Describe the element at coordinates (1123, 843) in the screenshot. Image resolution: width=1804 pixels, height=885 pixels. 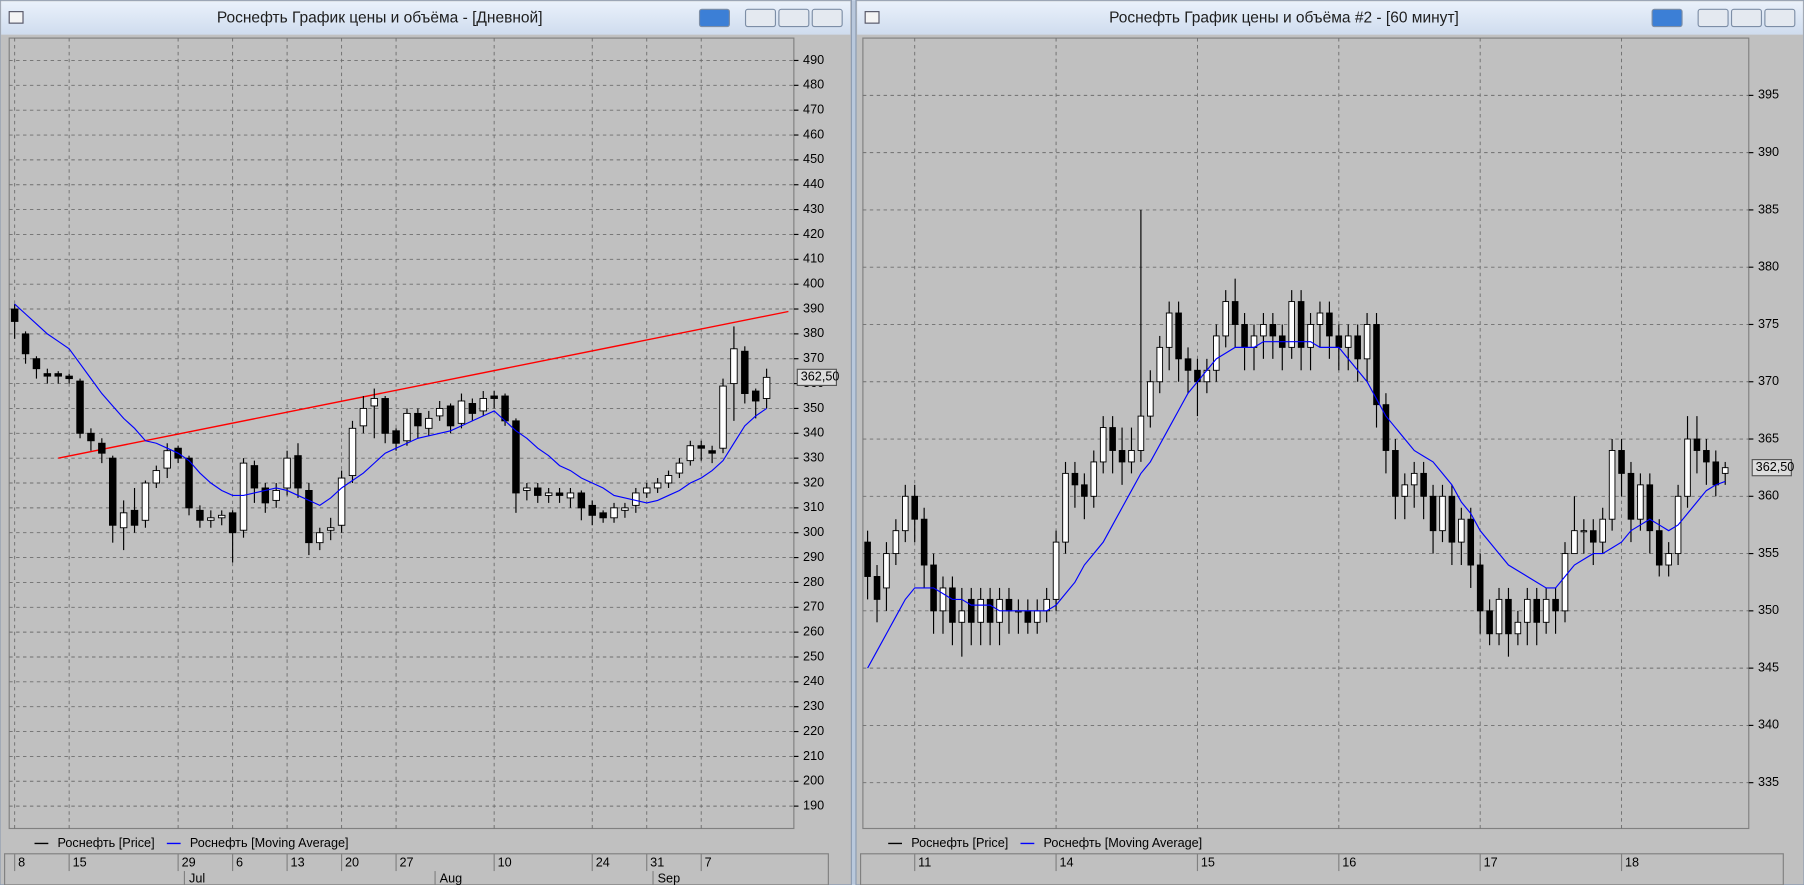
I see `legend-label: Роснефть [Moving Average]` at that location.